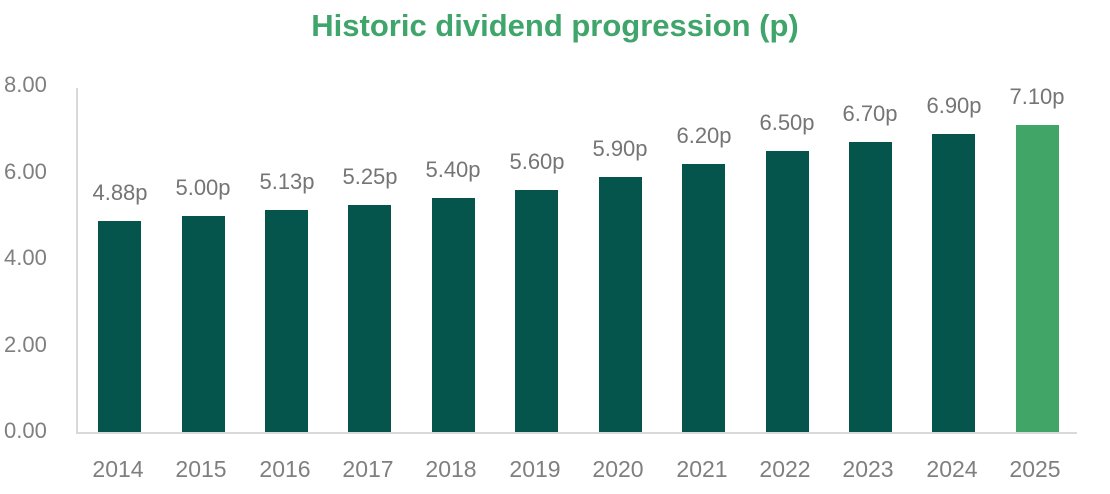 This screenshot has width=1110, height=494. What do you see at coordinates (119, 326) in the screenshot?
I see `bar-2014` at bounding box center [119, 326].